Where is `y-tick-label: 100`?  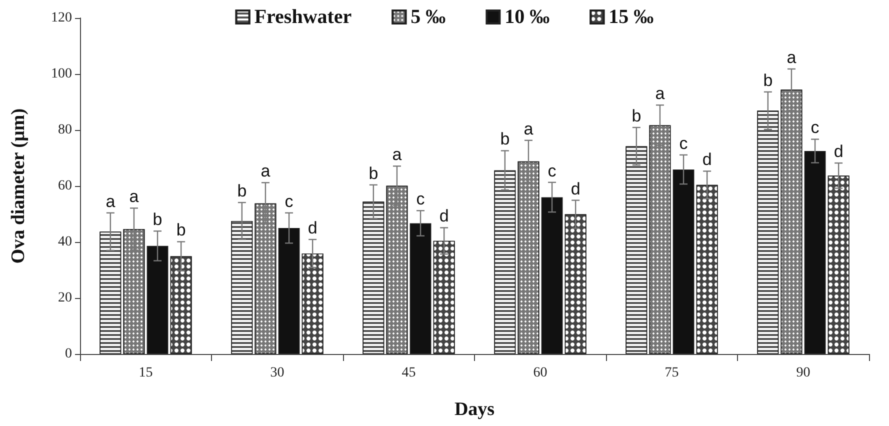 y-tick-label: 100 is located at coordinates (61, 74).